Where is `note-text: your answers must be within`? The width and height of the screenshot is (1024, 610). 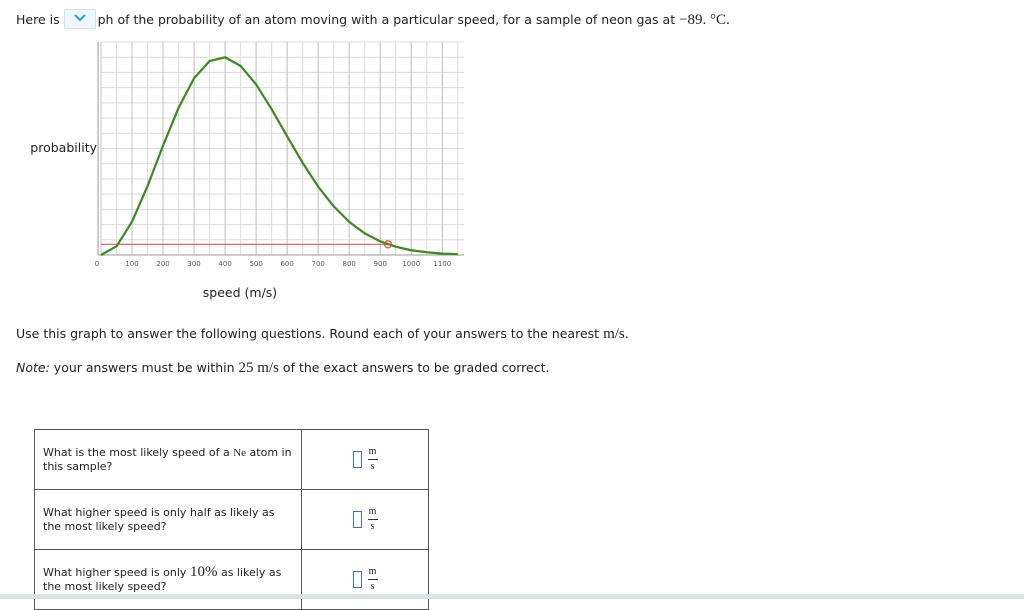
note-text: your answers must be within is located at coordinates (144, 367).